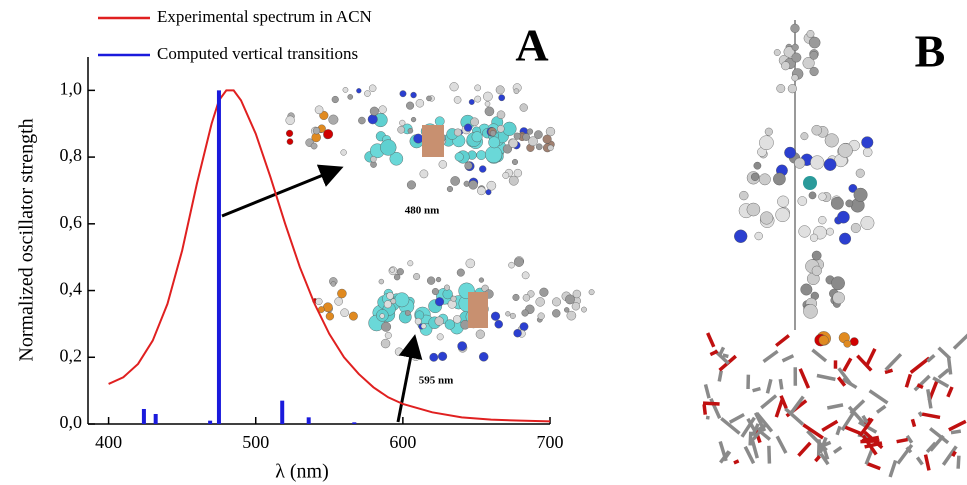  What do you see at coordinates (71, 289) in the screenshot?
I see `y-tick-label: 0,4` at bounding box center [71, 289].